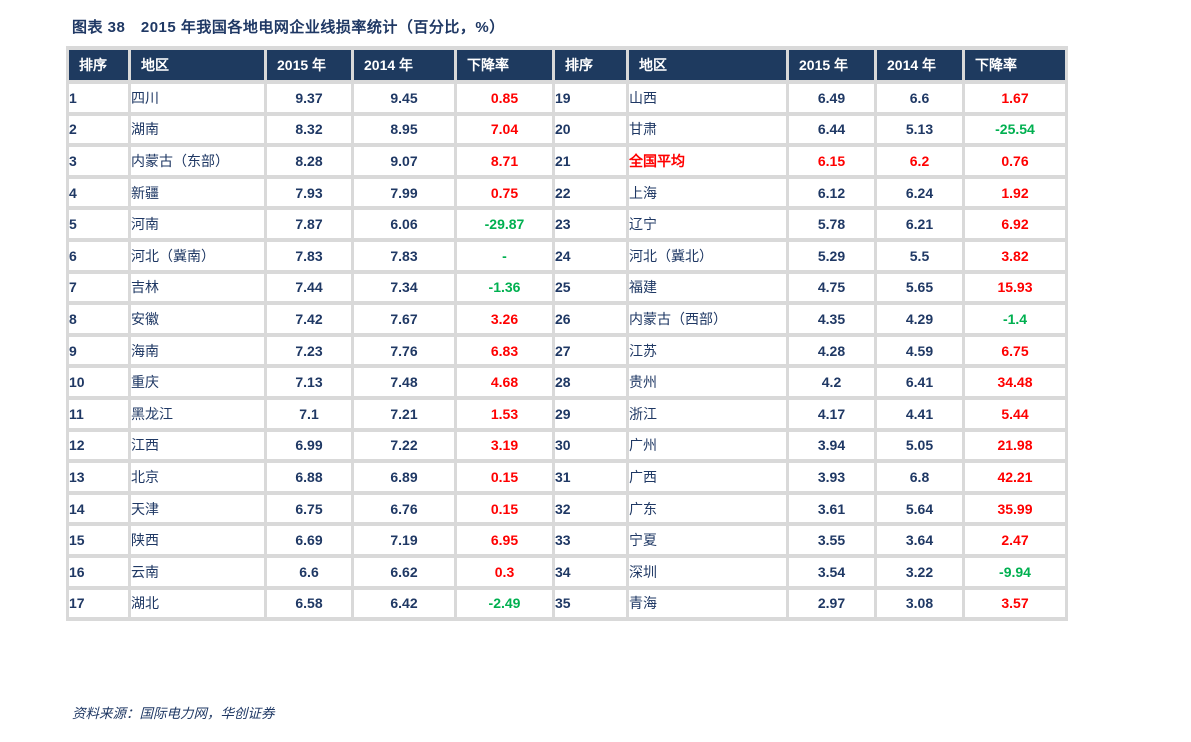 Image resolution: width=1191 pixels, height=742 pixels. Describe the element at coordinates (1015, 65) in the screenshot. I see `col-header-drop-right: 下降率` at that location.